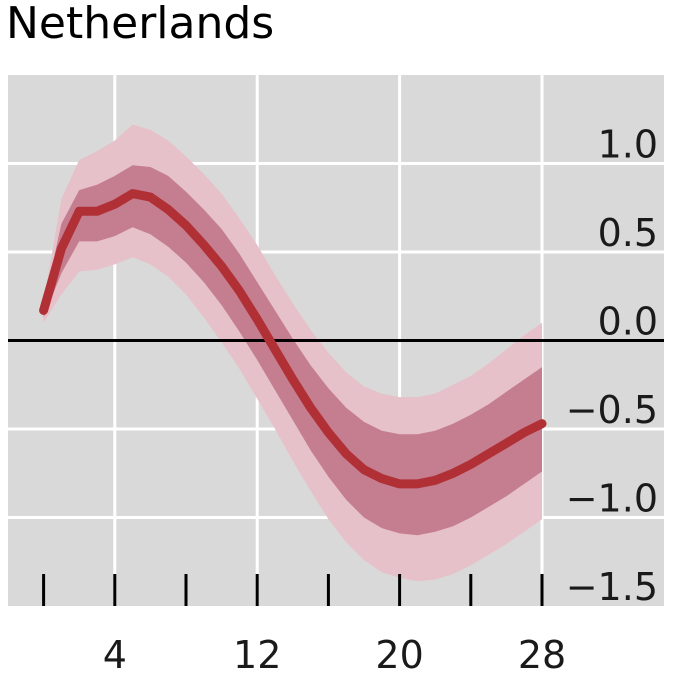 This screenshot has width=674, height=685. Describe the element at coordinates (612, 366) in the screenshot. I see `y-axis-tick-labels: 1.0 0.5 0.0 −0.5 −1.0 −1.5` at that location.